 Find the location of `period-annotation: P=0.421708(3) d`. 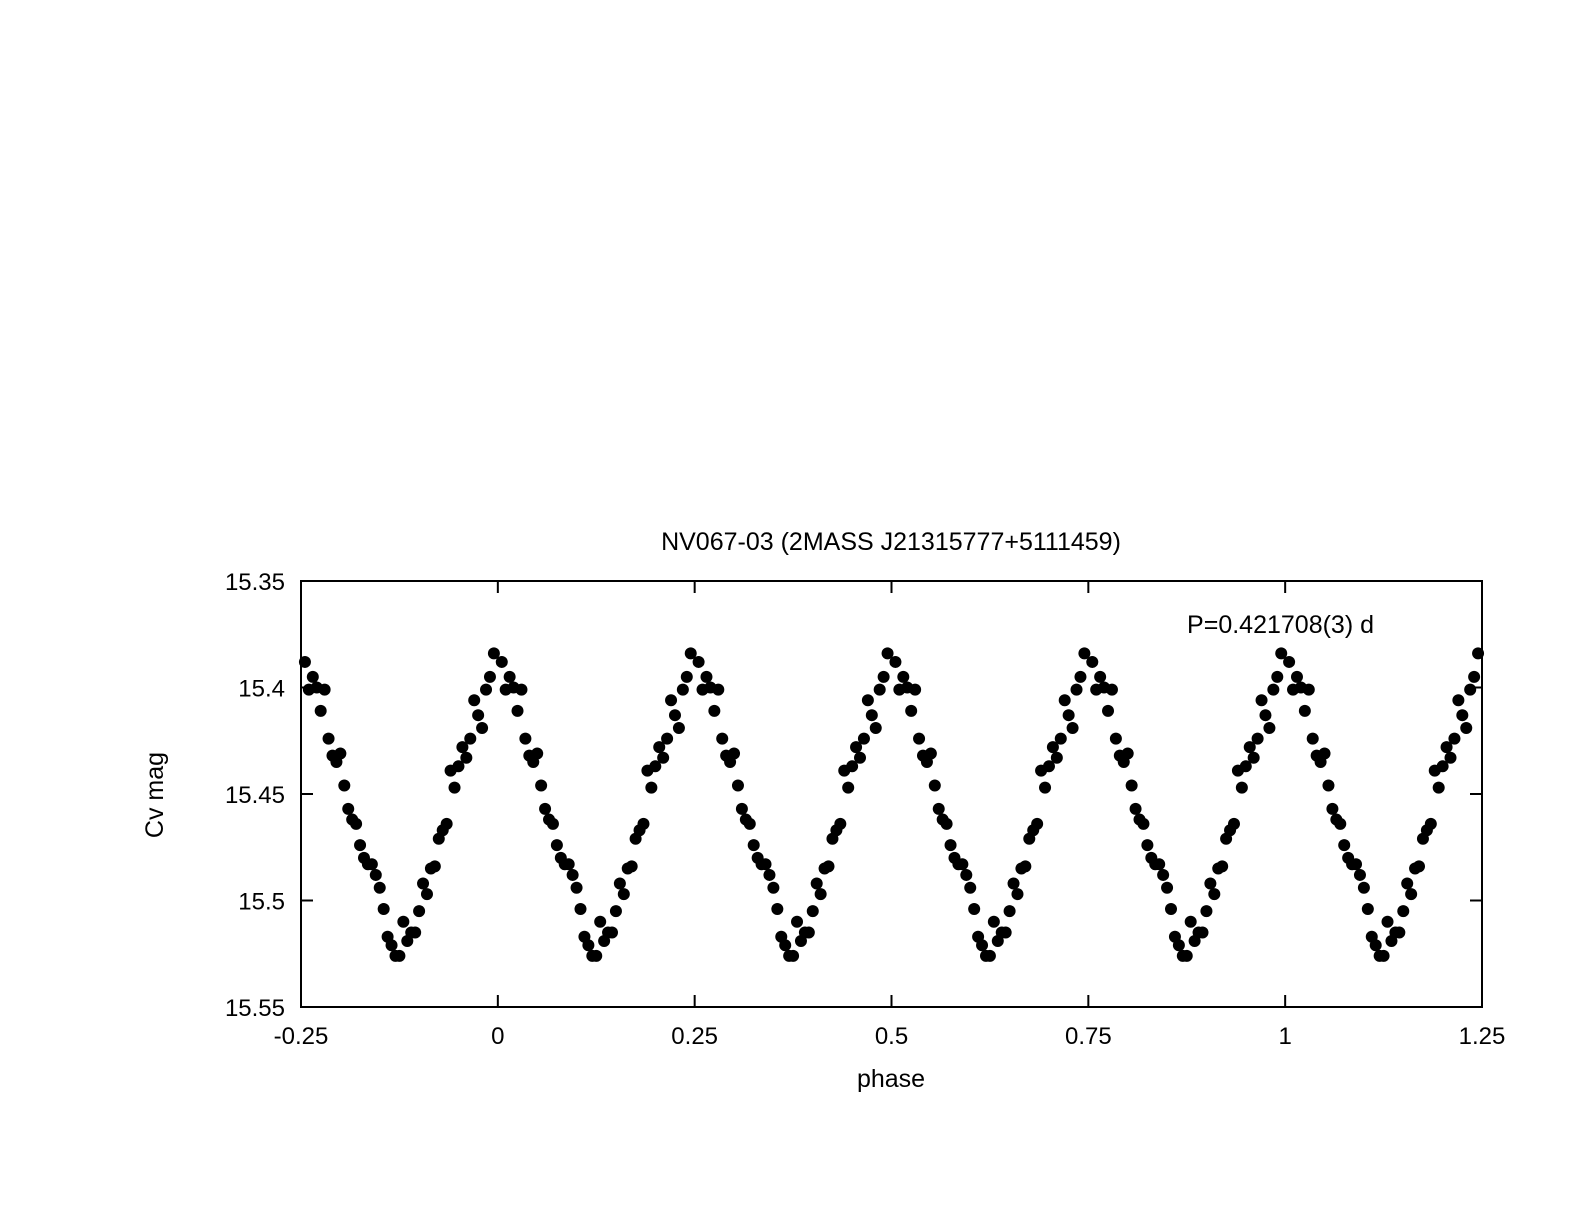

period-annotation: P=0.421708(3) d is located at coordinates (1280, 625).